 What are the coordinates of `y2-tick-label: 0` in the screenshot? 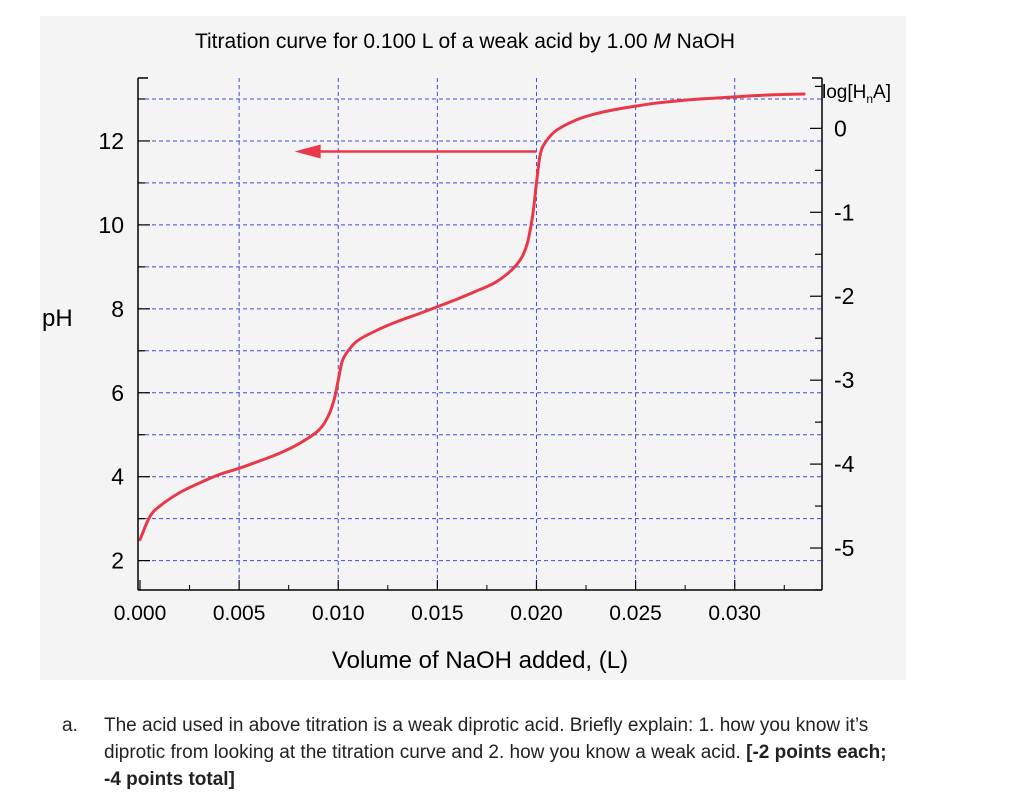 It's located at (840, 128).